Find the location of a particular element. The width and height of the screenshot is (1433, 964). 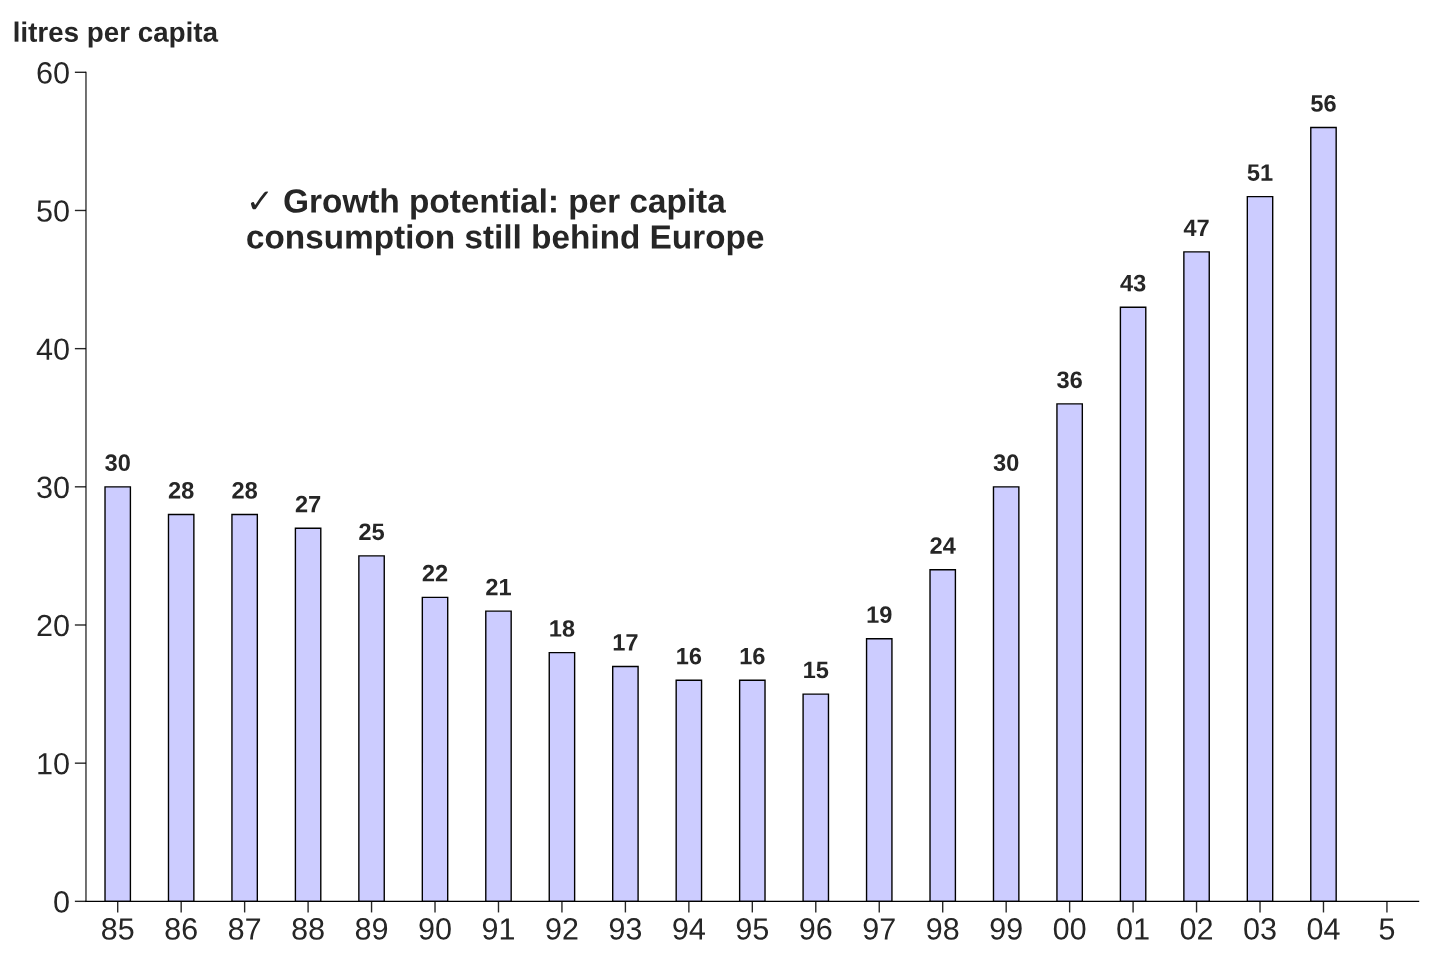

data-label: 56 is located at coordinates (1323, 103).